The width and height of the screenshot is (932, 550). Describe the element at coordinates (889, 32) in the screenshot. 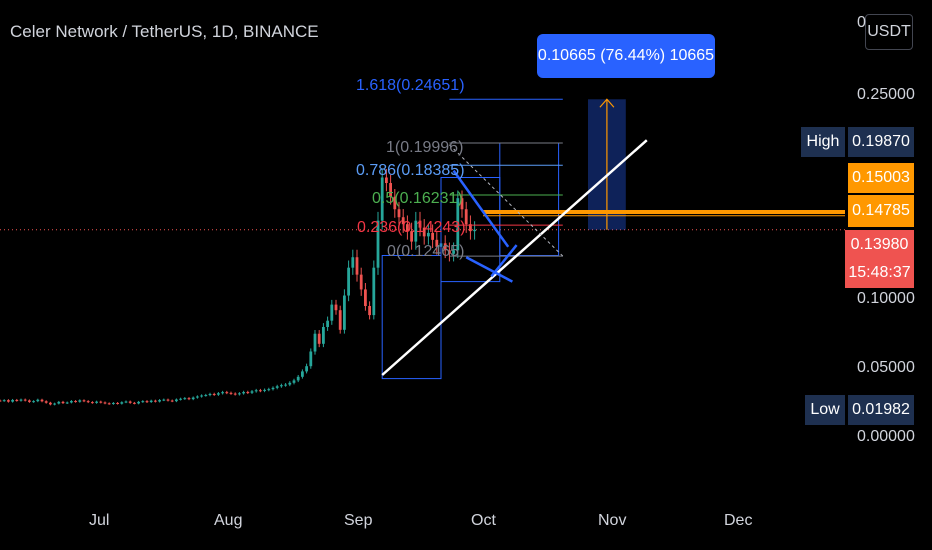

I see `currency-button: USDT` at that location.